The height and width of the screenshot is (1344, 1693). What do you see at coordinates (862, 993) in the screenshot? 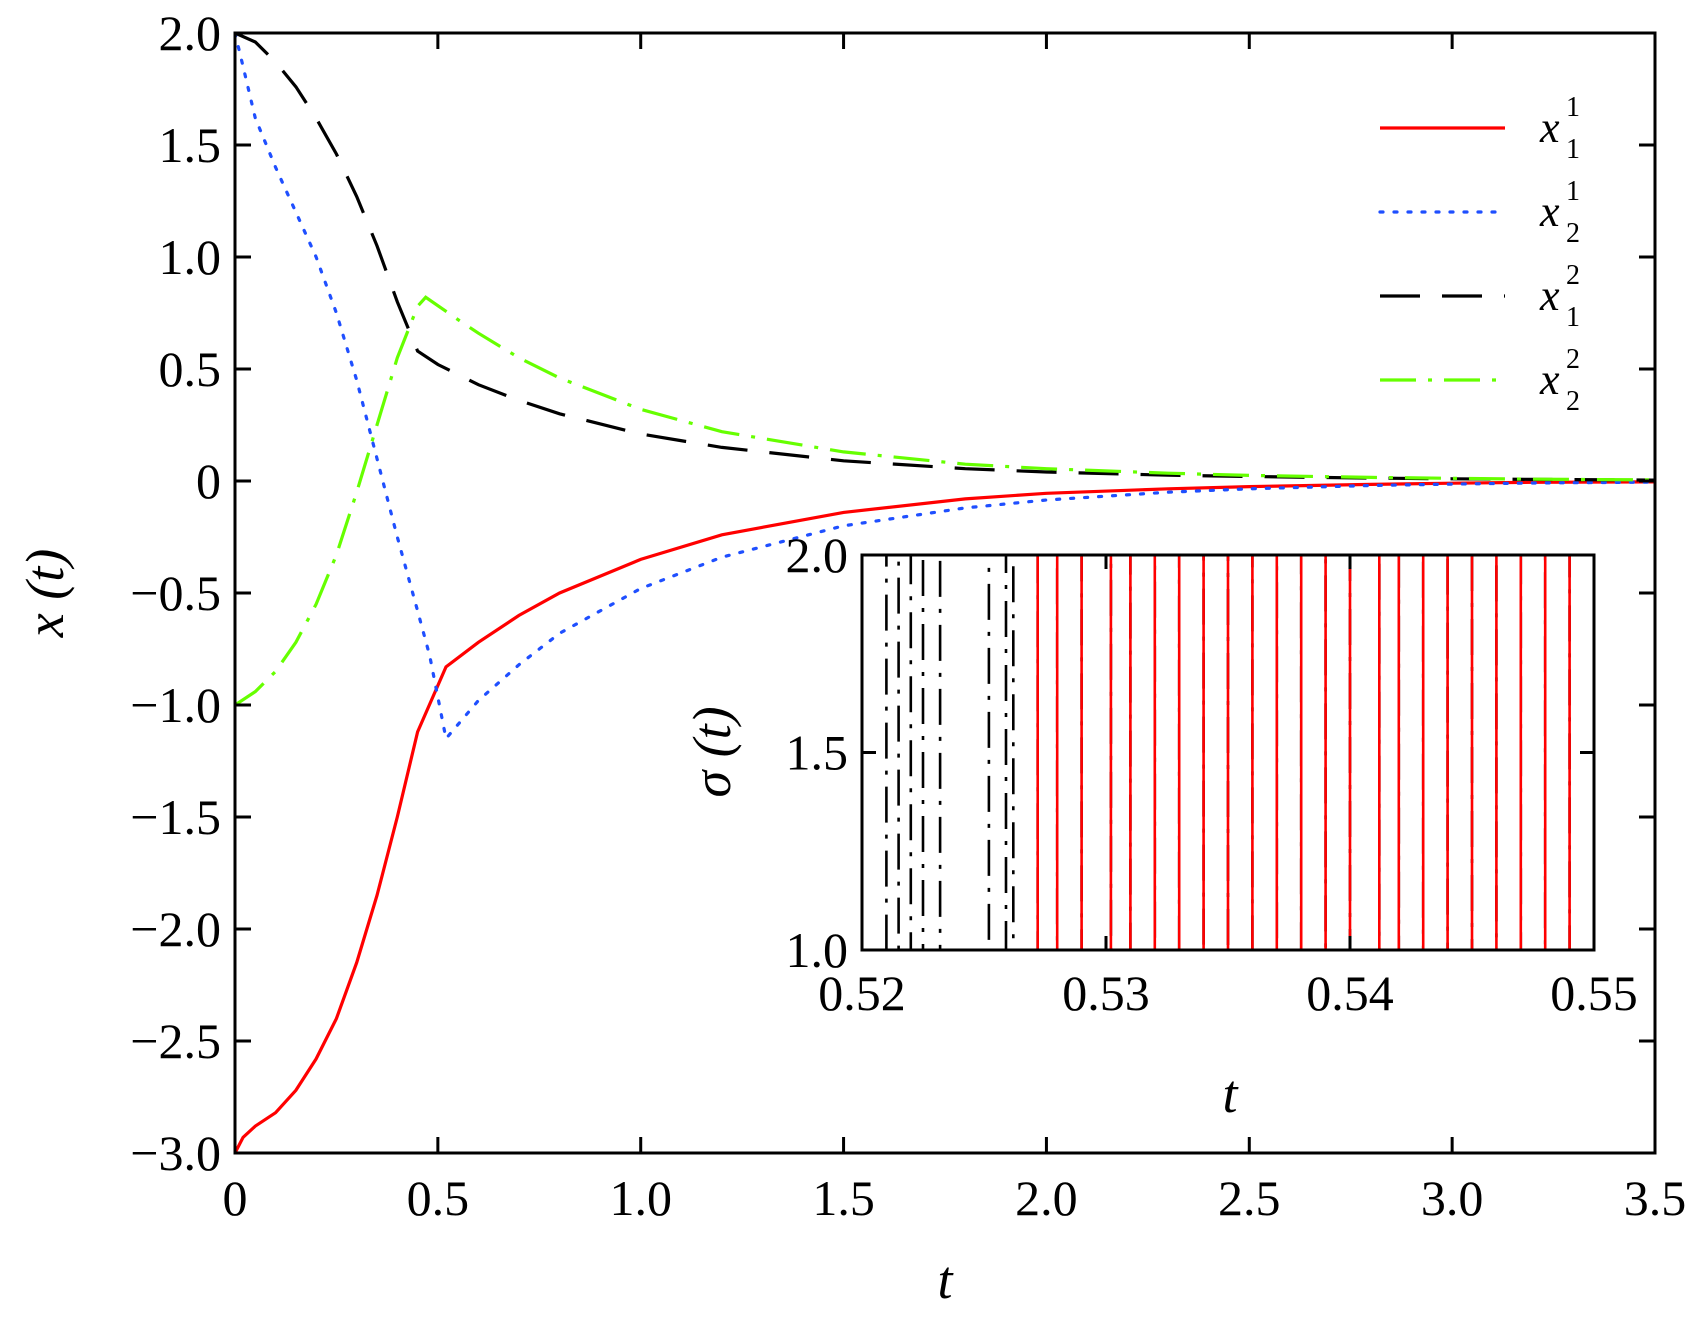
I see `inset-x-tick-label: 0.52` at bounding box center [862, 993].